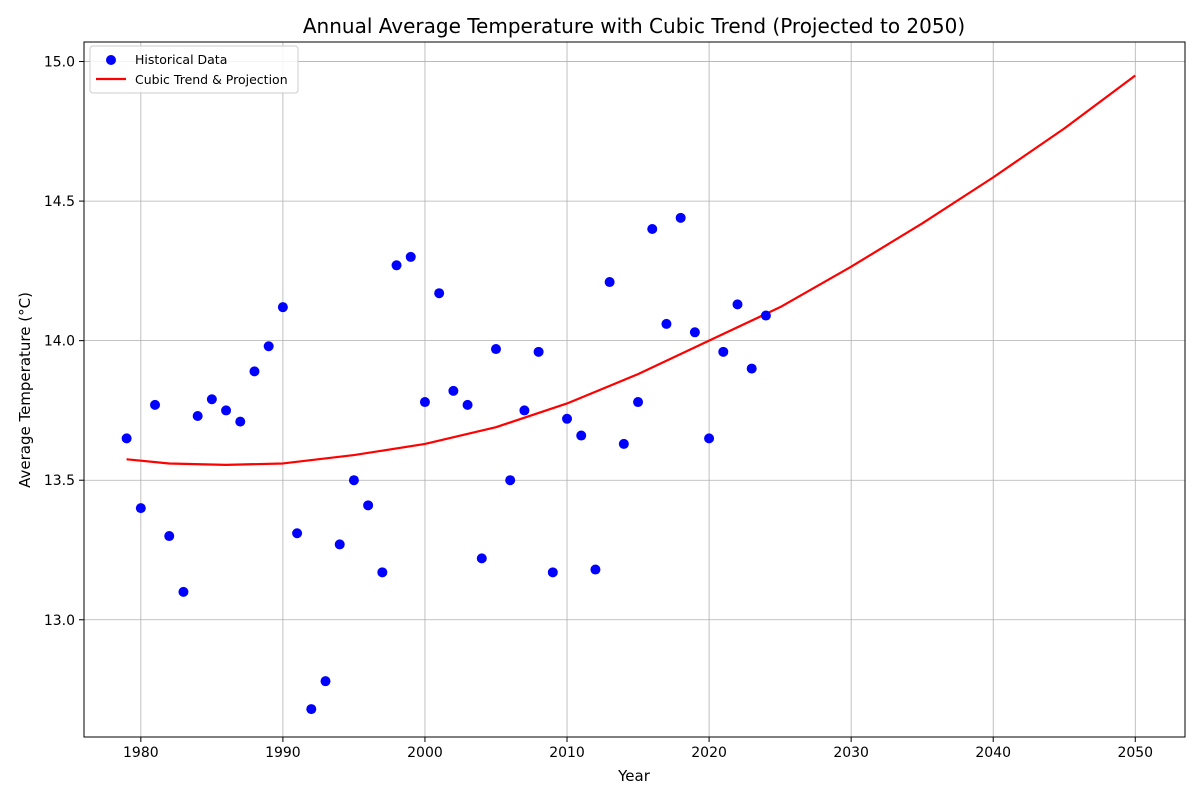  Describe the element at coordinates (59, 202) in the screenshot. I see `y-tick-label: 14.5` at that location.